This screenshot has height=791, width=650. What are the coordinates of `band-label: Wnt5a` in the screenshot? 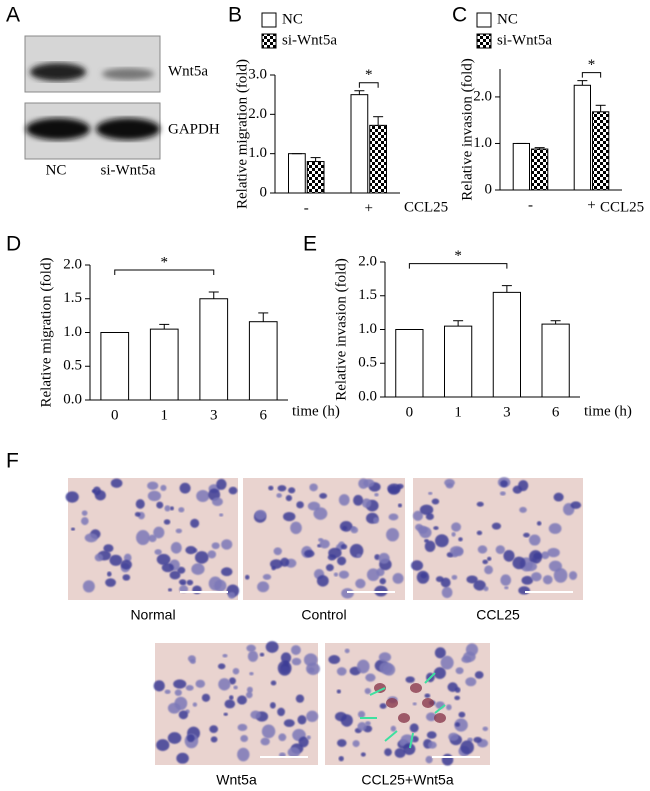 It's located at (188, 71).